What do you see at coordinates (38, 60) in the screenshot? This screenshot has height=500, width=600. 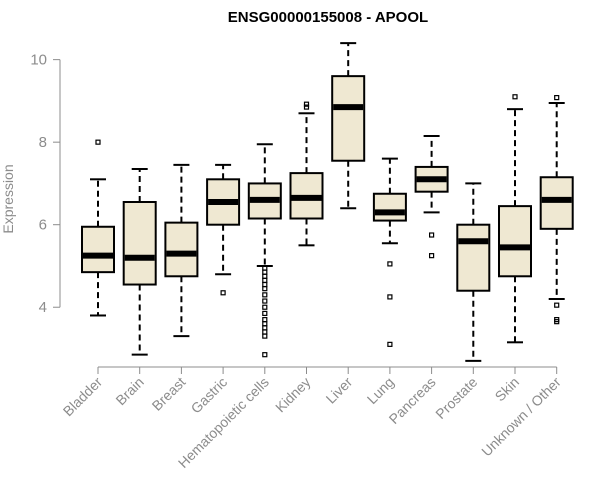 I see `y-tick-label: 10` at bounding box center [38, 60].